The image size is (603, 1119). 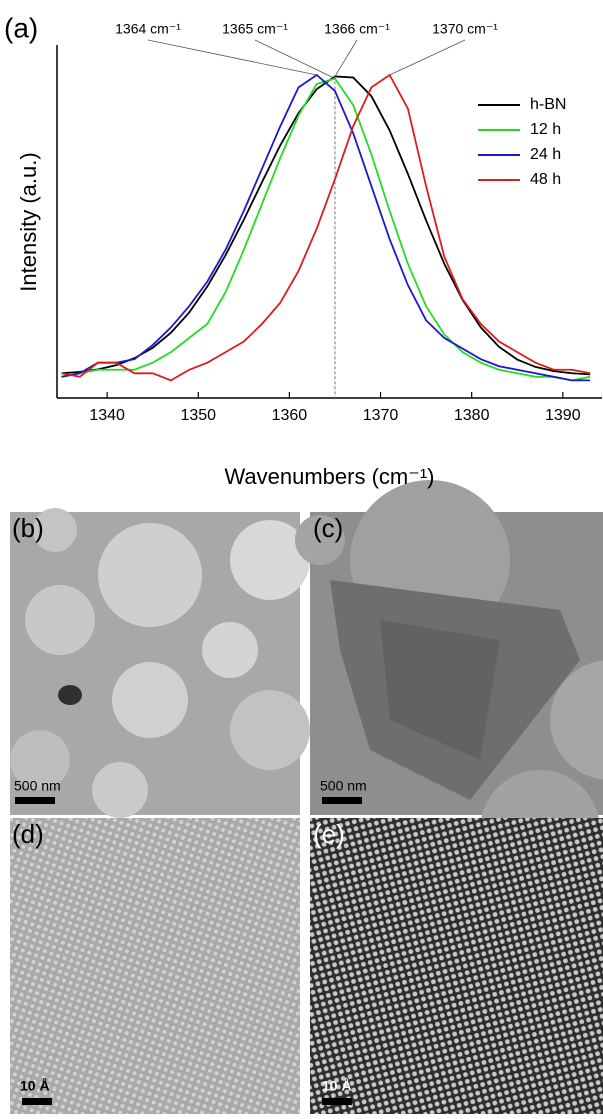 What do you see at coordinates (28, 528) in the screenshot?
I see `panel-label: (b)` at bounding box center [28, 528].